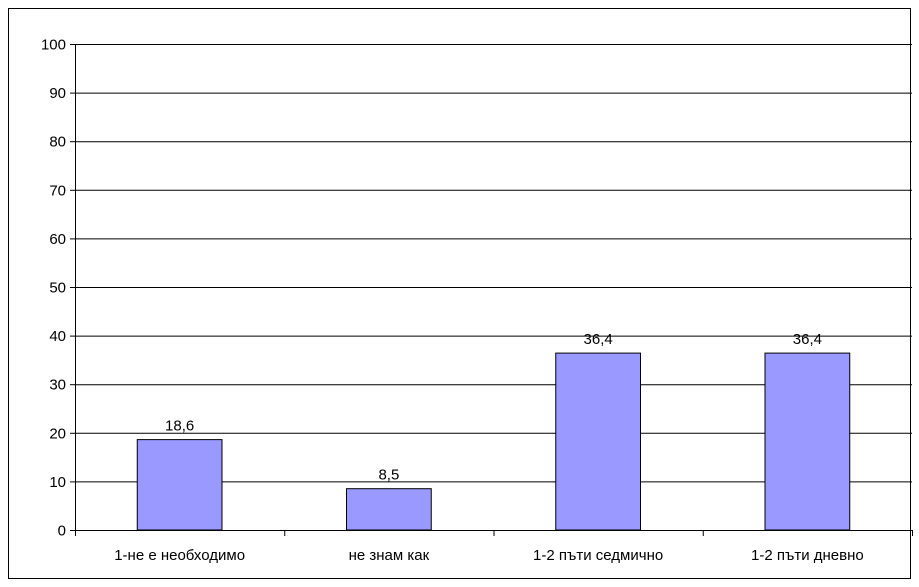 Image resolution: width=919 pixels, height=587 pixels. Describe the element at coordinates (57, 93) in the screenshot. I see `y-tick-label: 90` at that location.